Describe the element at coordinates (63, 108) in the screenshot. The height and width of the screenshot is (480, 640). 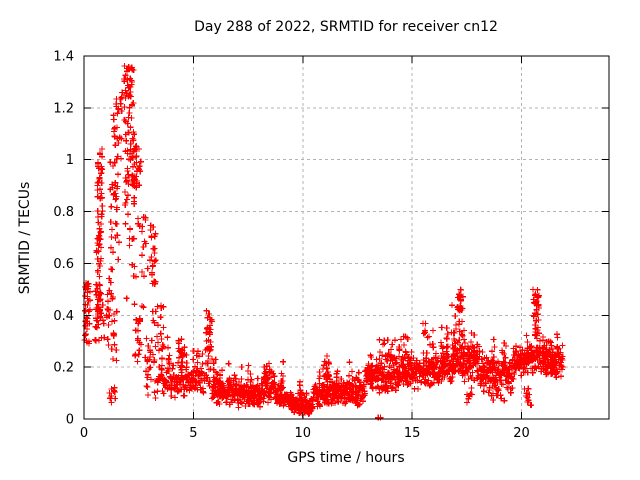
I see `y-tick-label: 1.2` at that location.